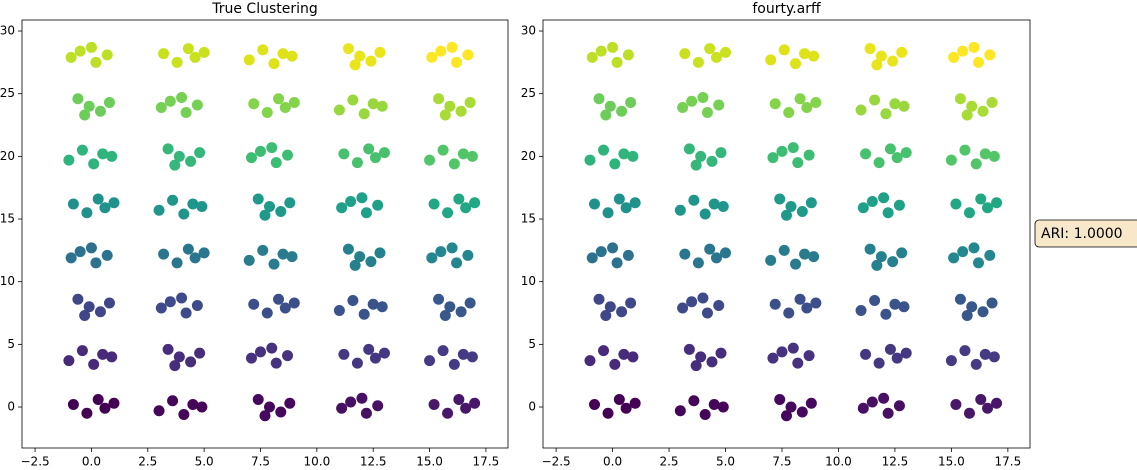 This screenshot has width=1137, height=470. What do you see at coordinates (725, 462) in the screenshot?
I see `x-tick-label: 5.0` at bounding box center [725, 462].